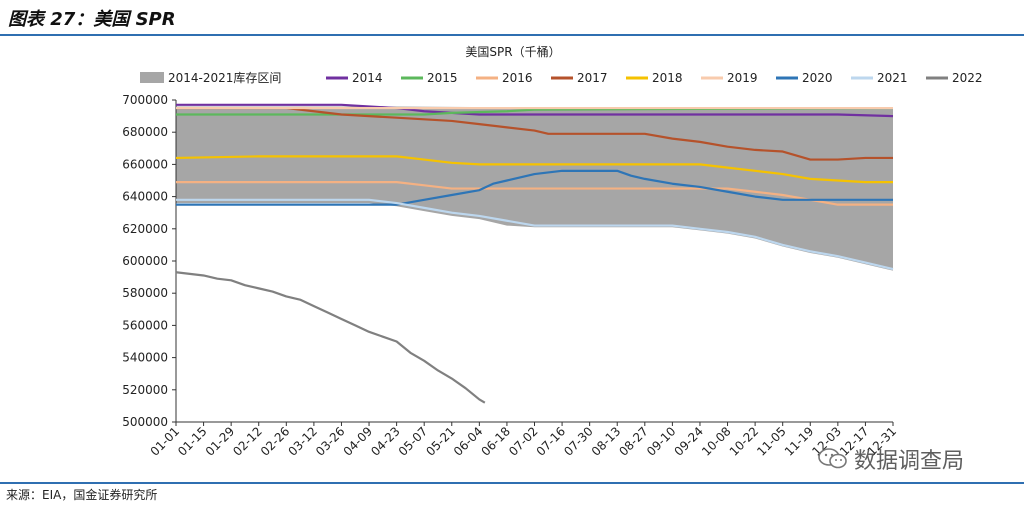  Describe the element at coordinates (512, 18) in the screenshot. I see `figure-header: 图表 27：美国 SPR` at that location.